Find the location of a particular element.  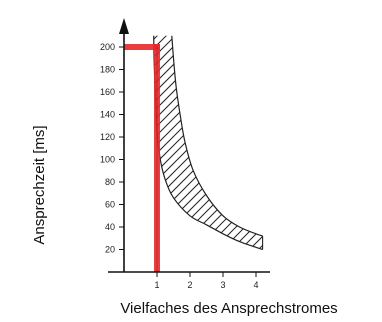

y-axis-label: Ansprechzeit [ms] is located at coordinates (39, 184).